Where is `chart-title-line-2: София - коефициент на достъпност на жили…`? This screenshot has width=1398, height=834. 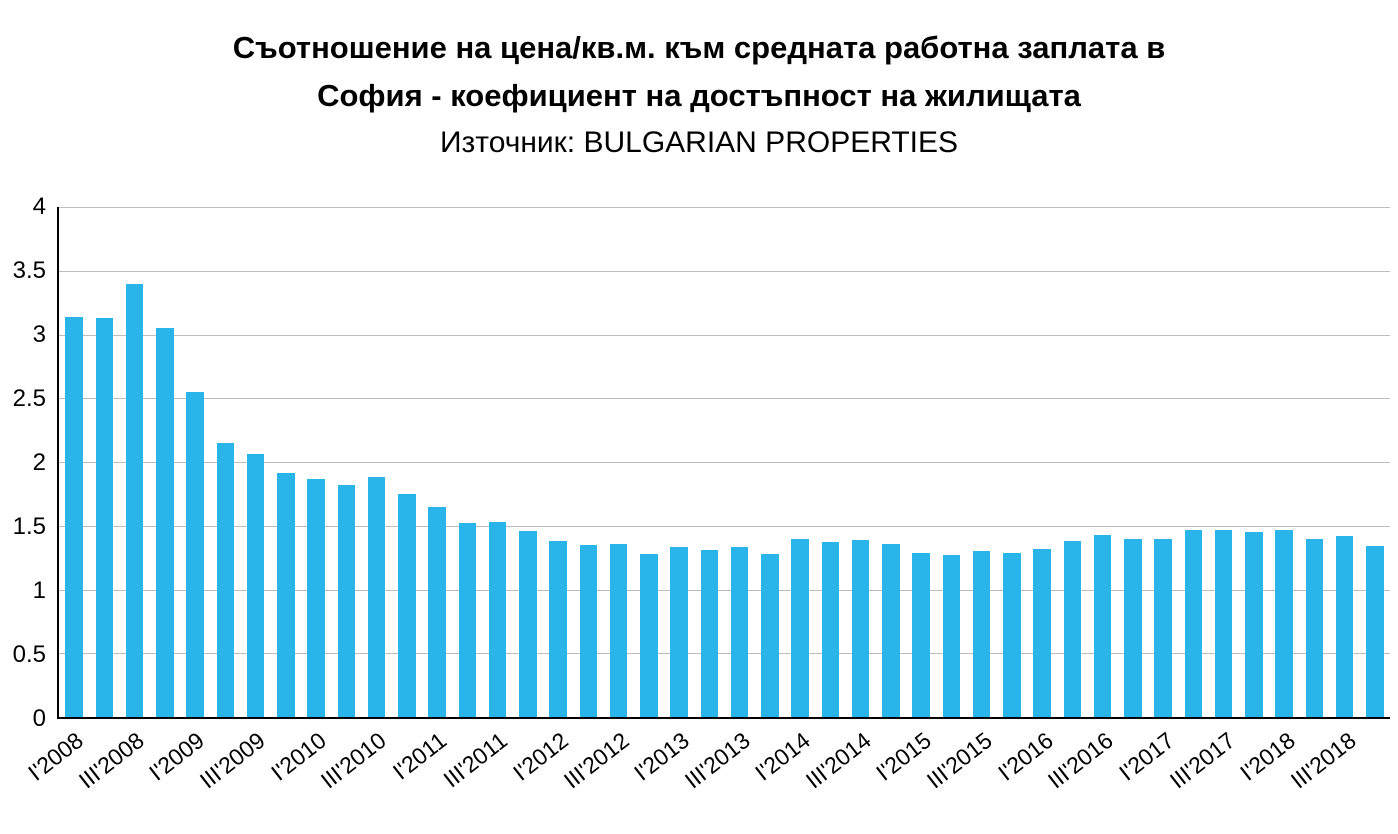 chart-title-line-2: София - коефициент на достъпност на жили… is located at coordinates (699, 96).